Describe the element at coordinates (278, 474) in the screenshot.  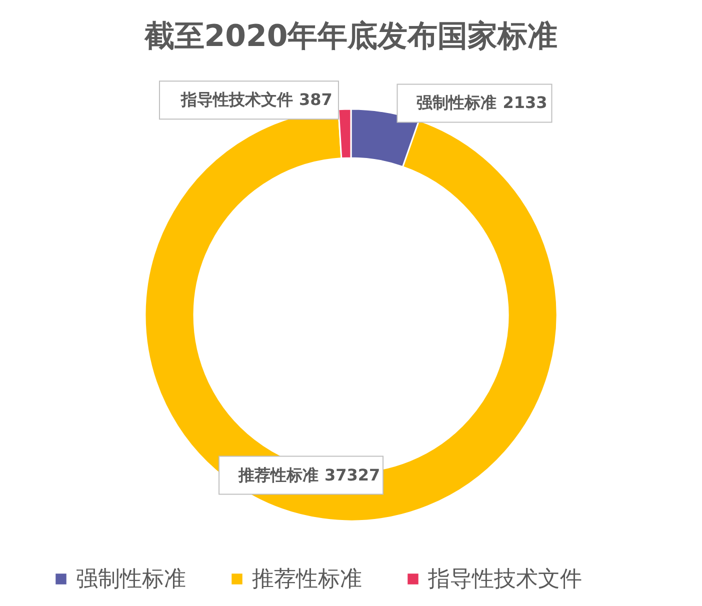
I see `slice-label: 推荐性标准` at that location.